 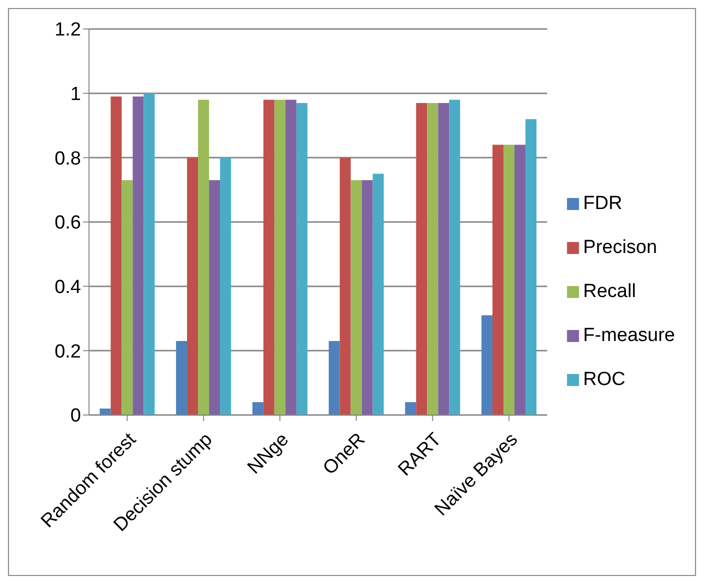 I want to click on legend-label: FDR, so click(x=602, y=203).